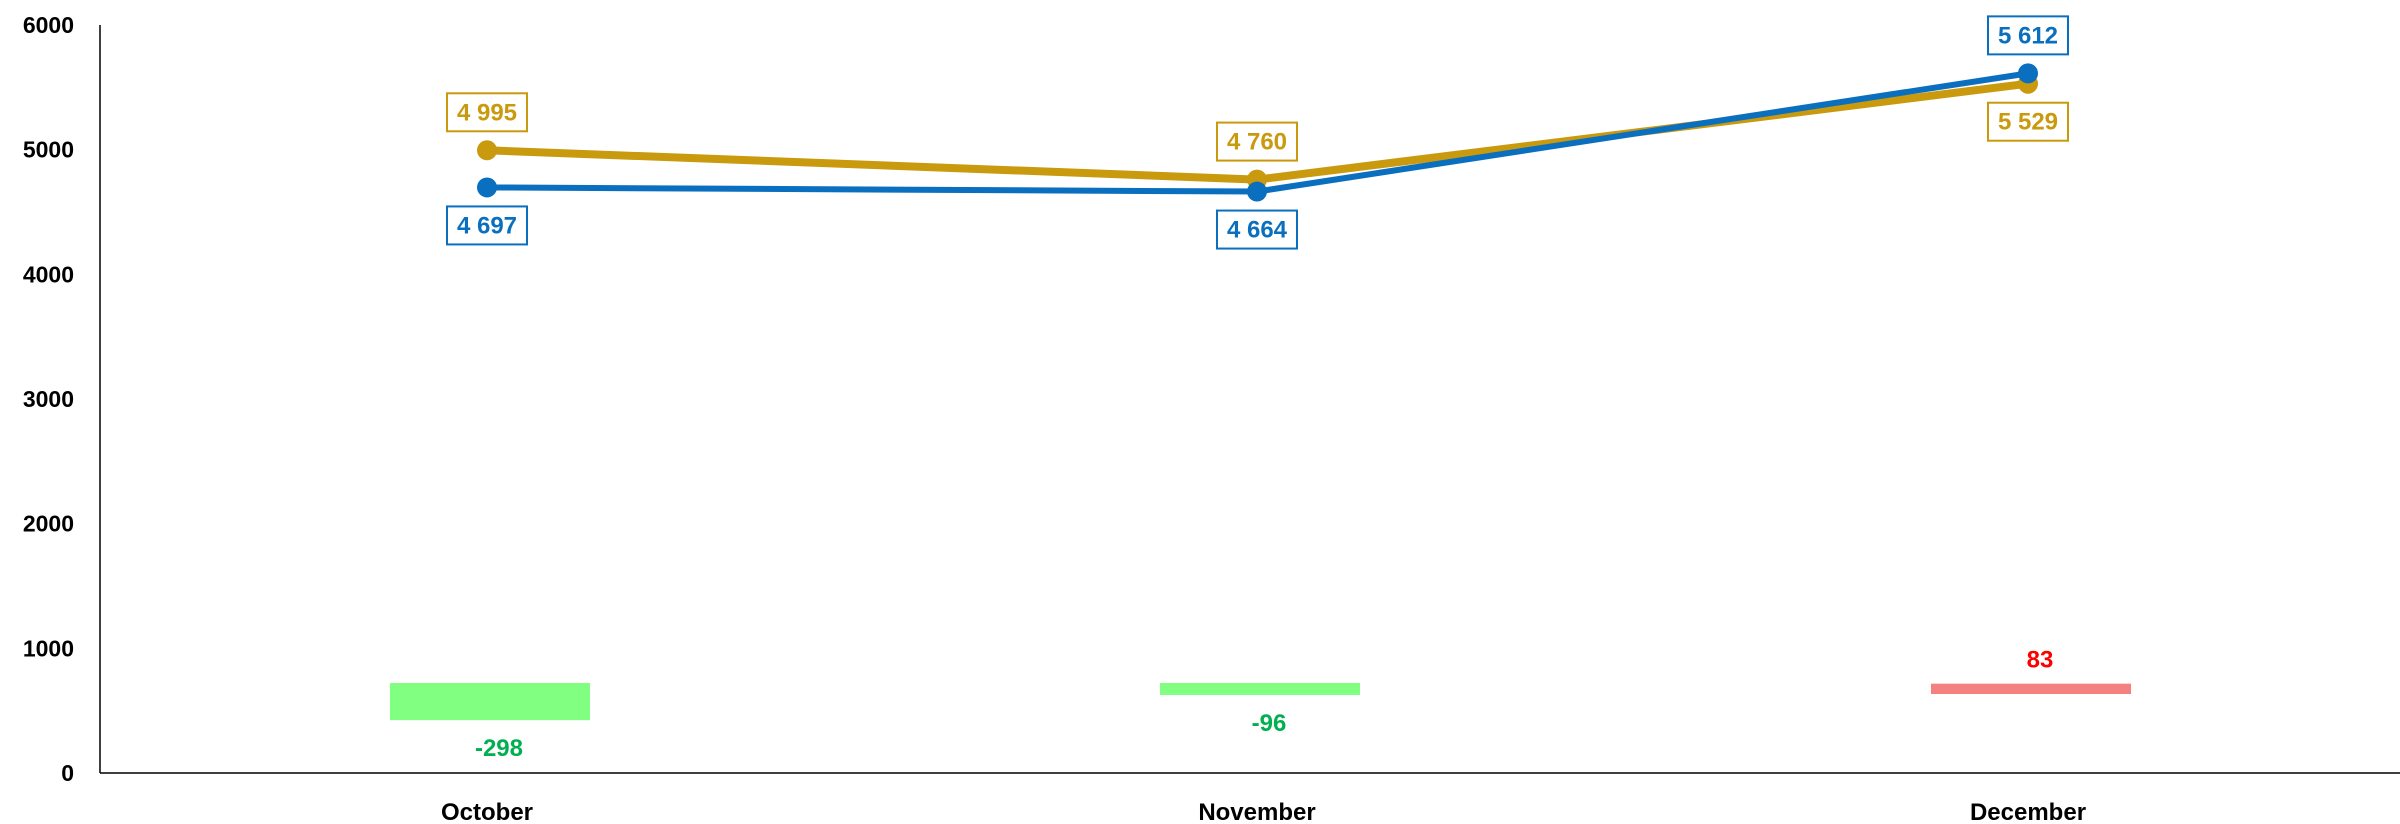  I want to click on data-label-group: 4 995, so click(487, 112).